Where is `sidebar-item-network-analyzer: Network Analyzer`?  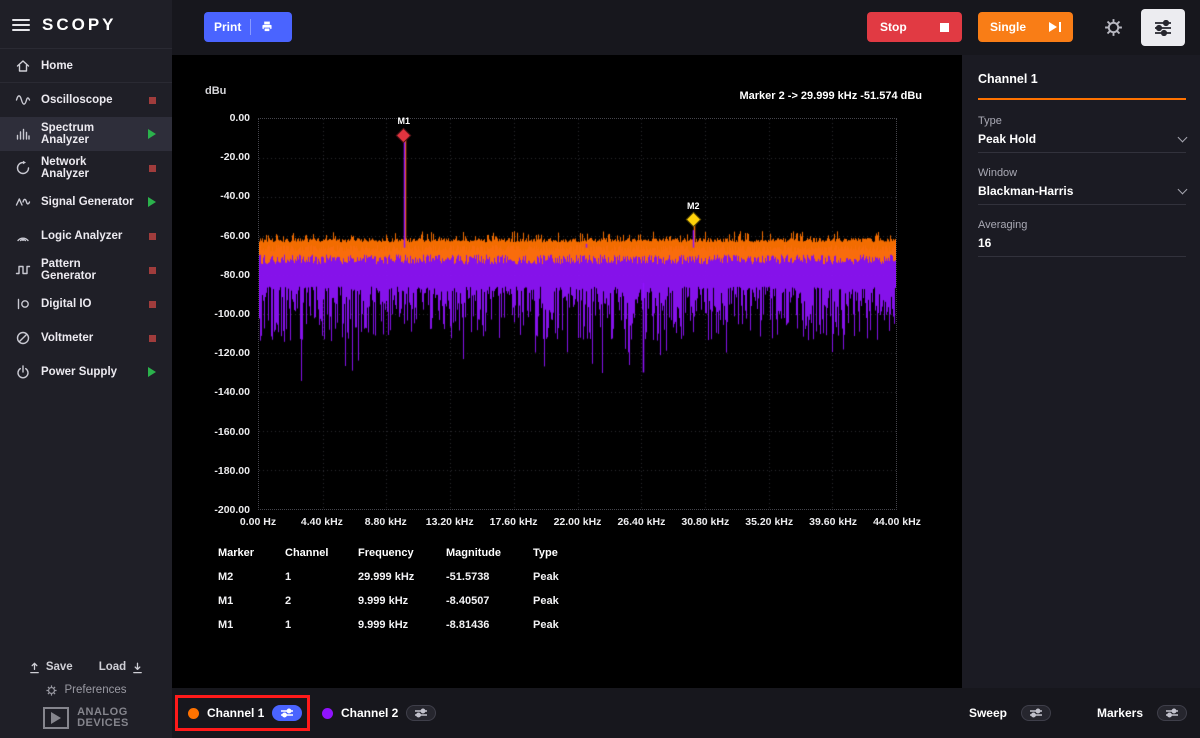
sidebar-item-network-analyzer: Network Analyzer is located at coordinates (86, 168).